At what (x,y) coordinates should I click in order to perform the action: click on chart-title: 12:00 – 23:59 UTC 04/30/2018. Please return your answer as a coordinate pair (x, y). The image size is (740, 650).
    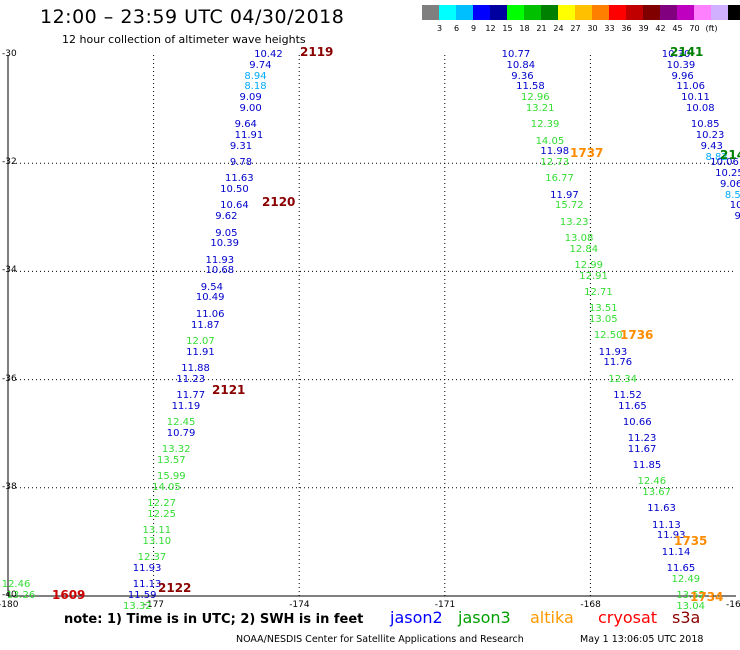
    Looking at the image, I should click on (192, 17).